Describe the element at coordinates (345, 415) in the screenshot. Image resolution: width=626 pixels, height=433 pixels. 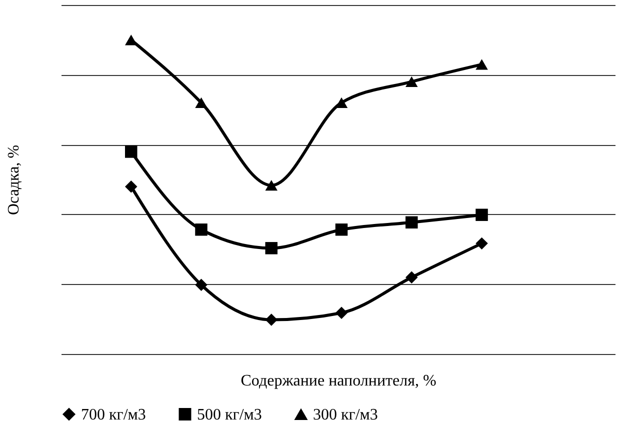
I see `legend-label: 300 кг/м3` at that location.